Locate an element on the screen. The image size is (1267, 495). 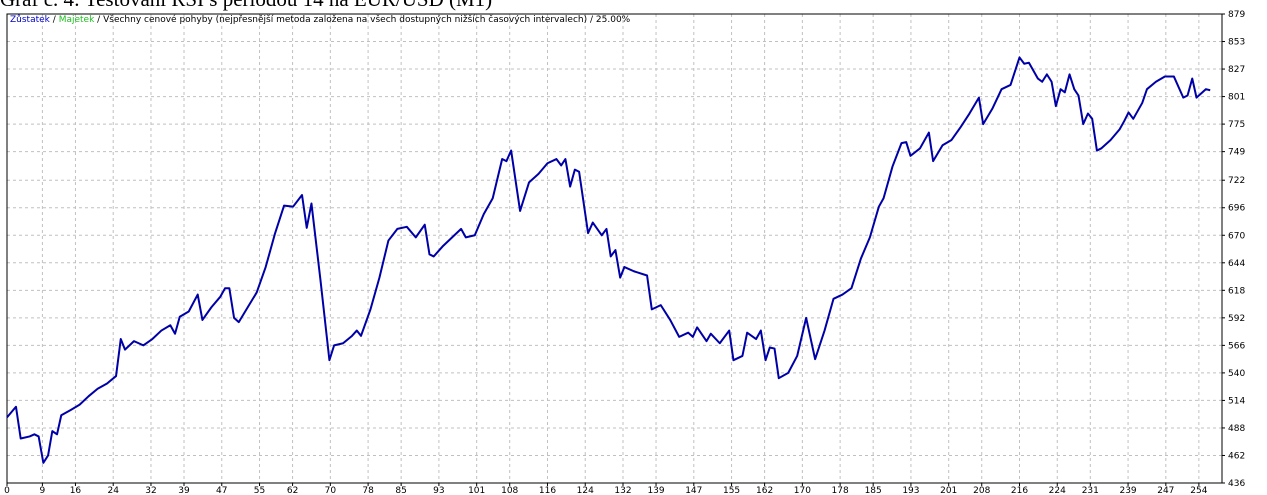
y-tick-label: 853 is located at coordinates (1236, 43).